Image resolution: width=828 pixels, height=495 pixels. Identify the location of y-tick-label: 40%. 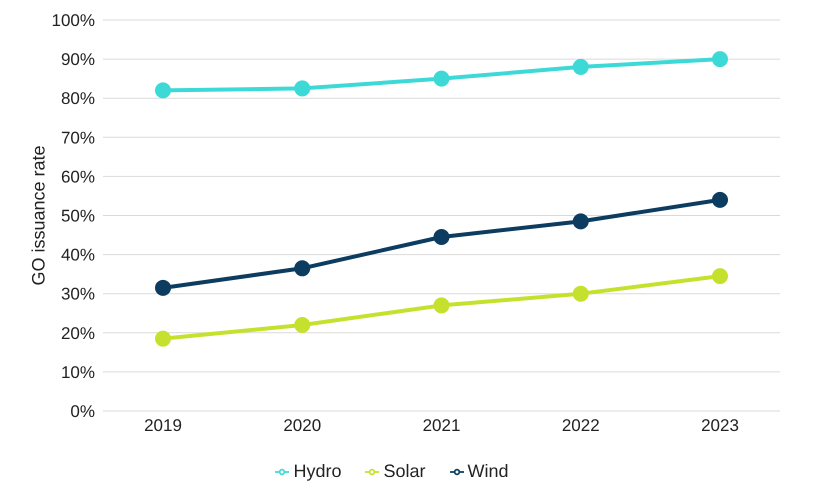
(77, 255).